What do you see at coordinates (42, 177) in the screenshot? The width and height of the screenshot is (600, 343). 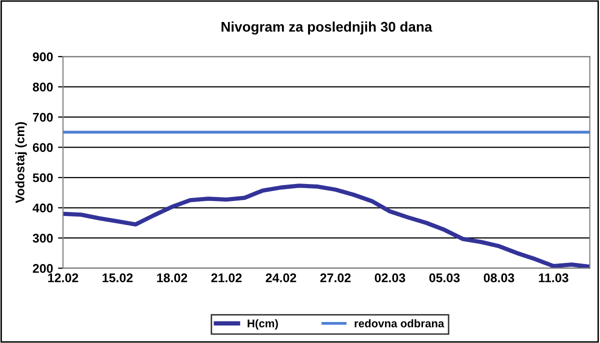 I see `y-tick-label: 500` at bounding box center [42, 177].